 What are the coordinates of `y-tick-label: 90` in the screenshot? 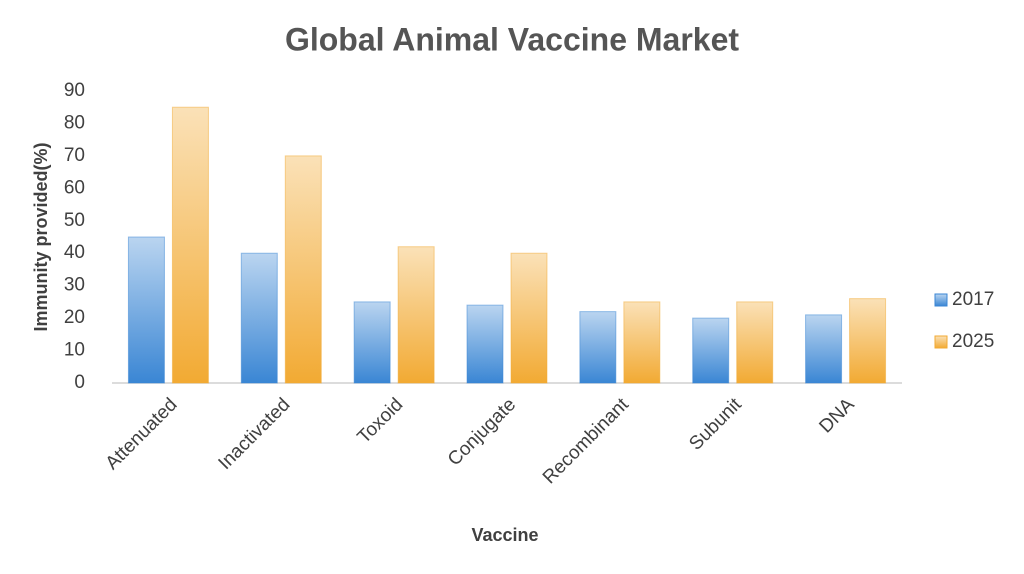 It's located at (74, 90).